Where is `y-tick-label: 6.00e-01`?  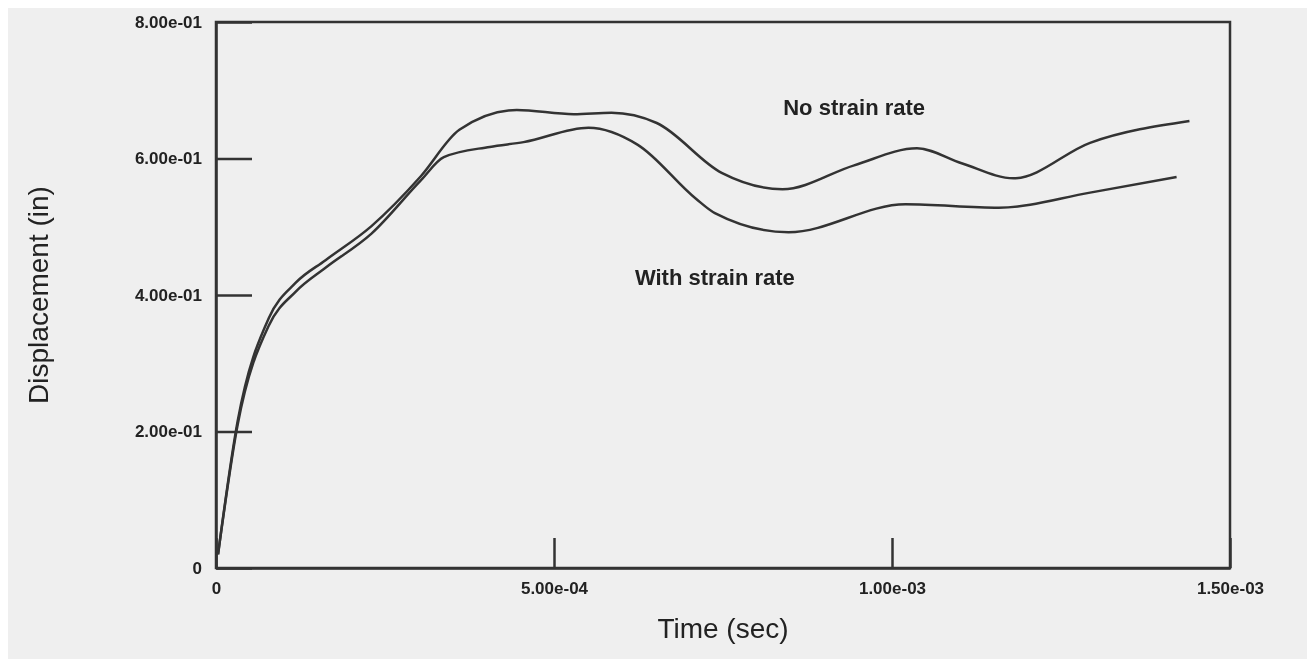
y-tick-label: 6.00e-01 is located at coordinates (168, 159).